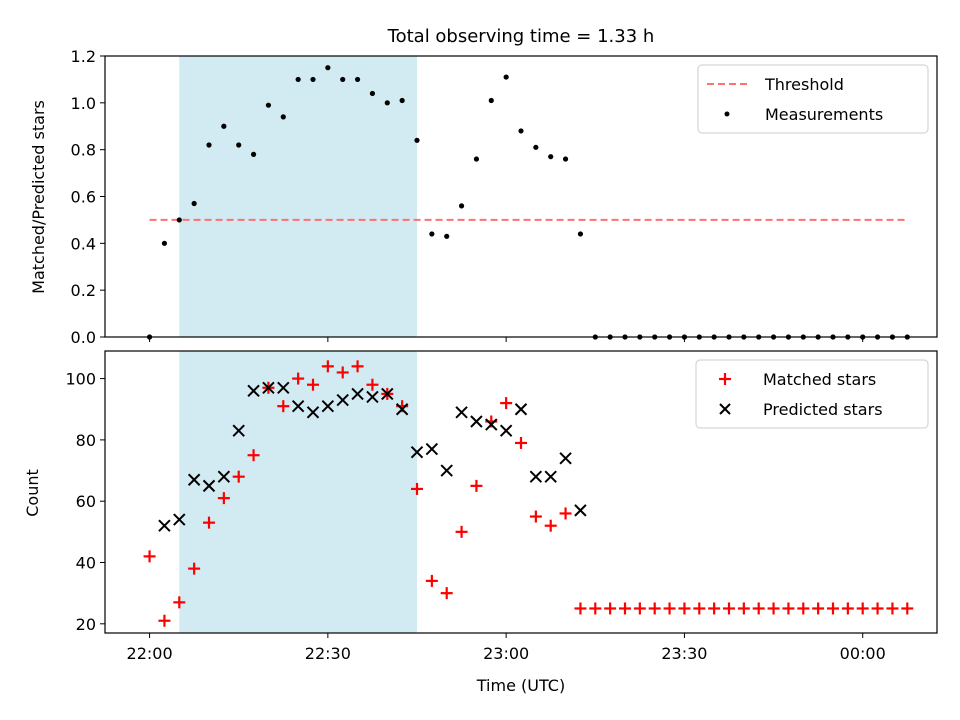 The image size is (960, 720). Describe the element at coordinates (804, 84) in the screenshot. I see `legend-threshold-label: Threshold` at that location.